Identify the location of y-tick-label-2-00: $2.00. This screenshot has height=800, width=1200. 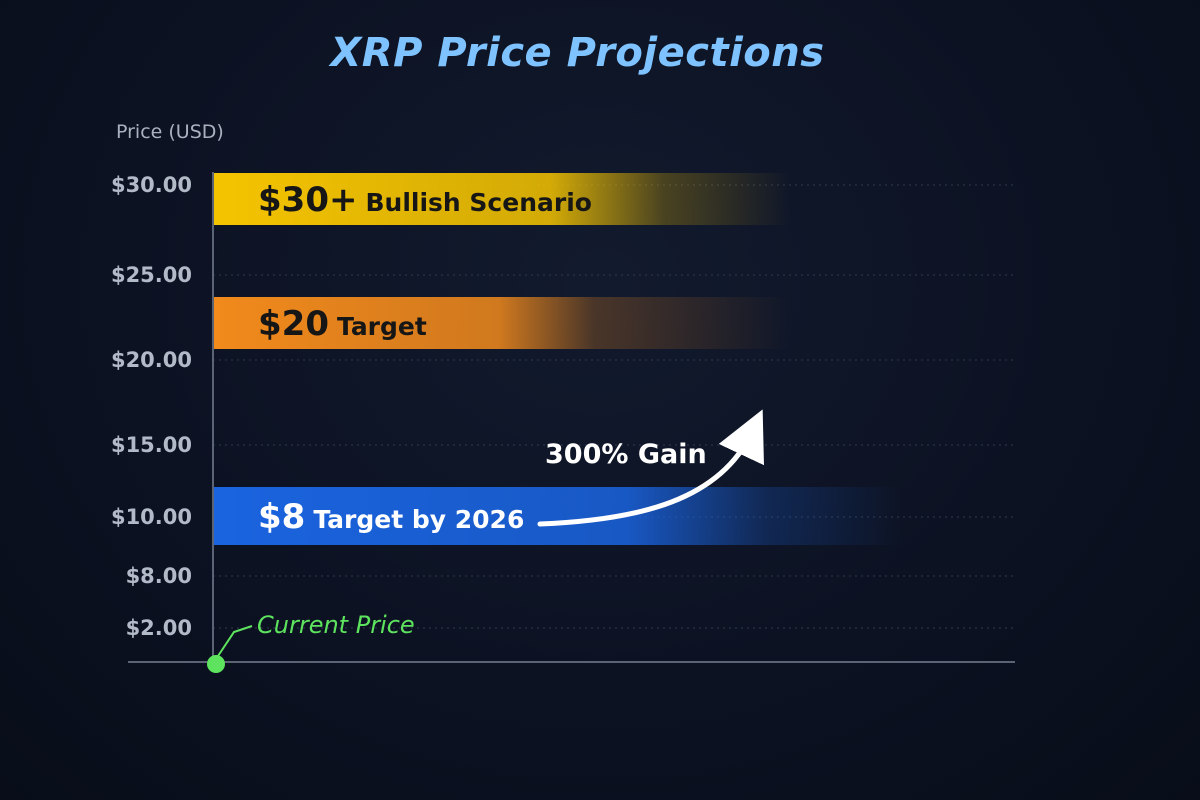
(159, 628).